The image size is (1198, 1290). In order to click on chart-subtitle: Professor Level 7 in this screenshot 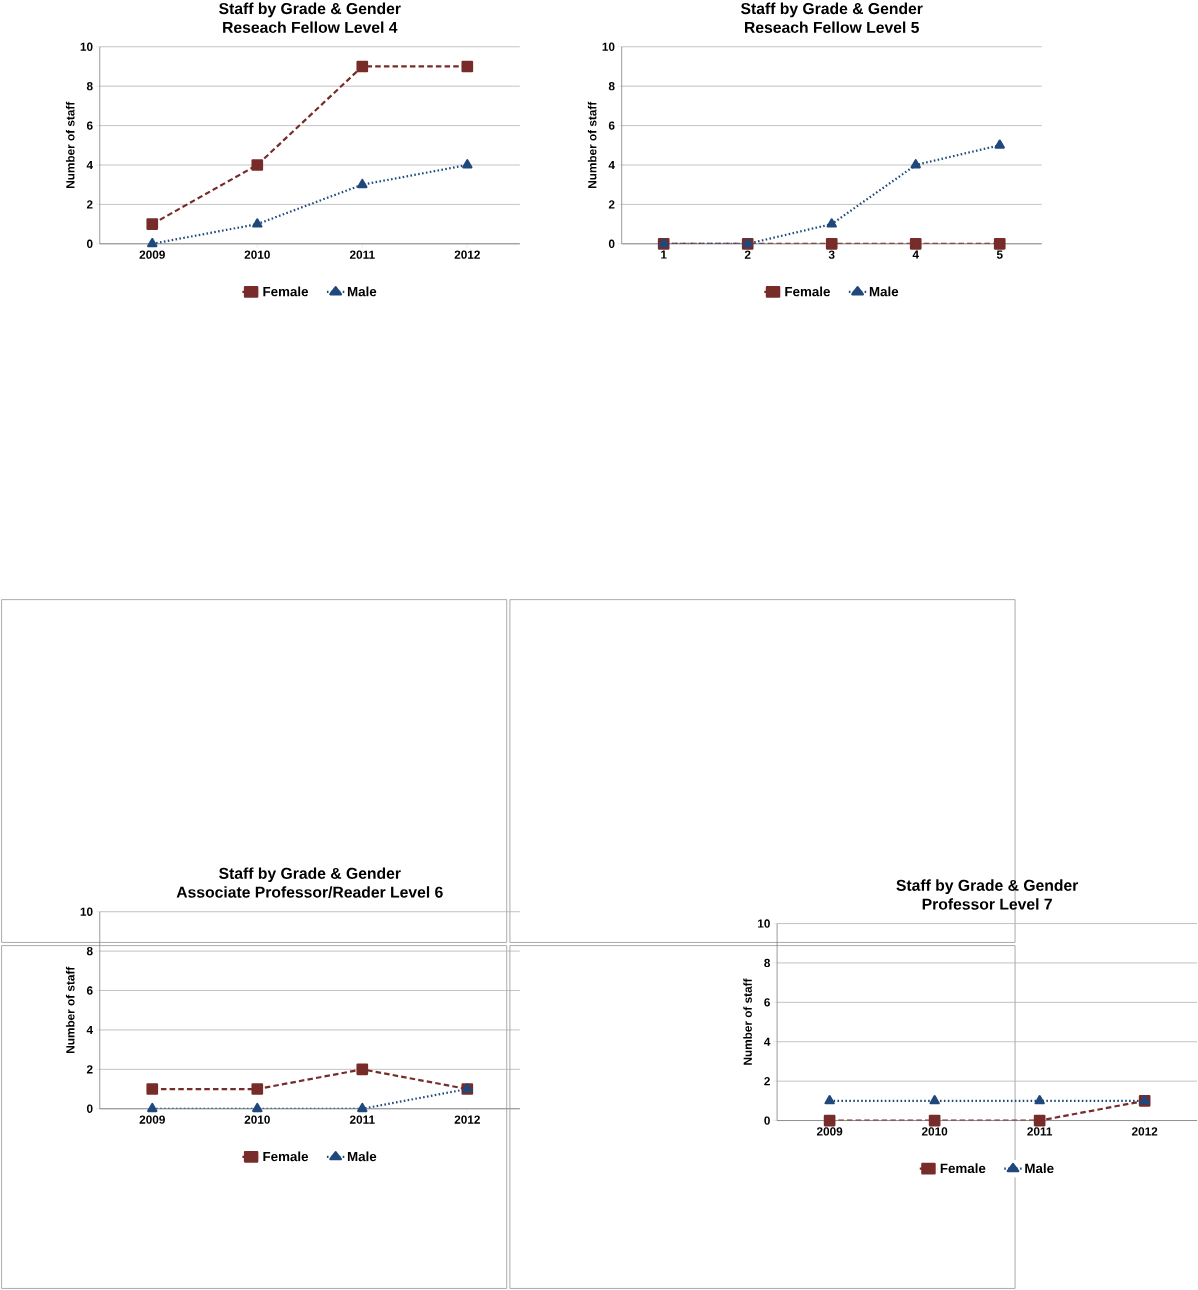, I will do `click(987, 904)`.